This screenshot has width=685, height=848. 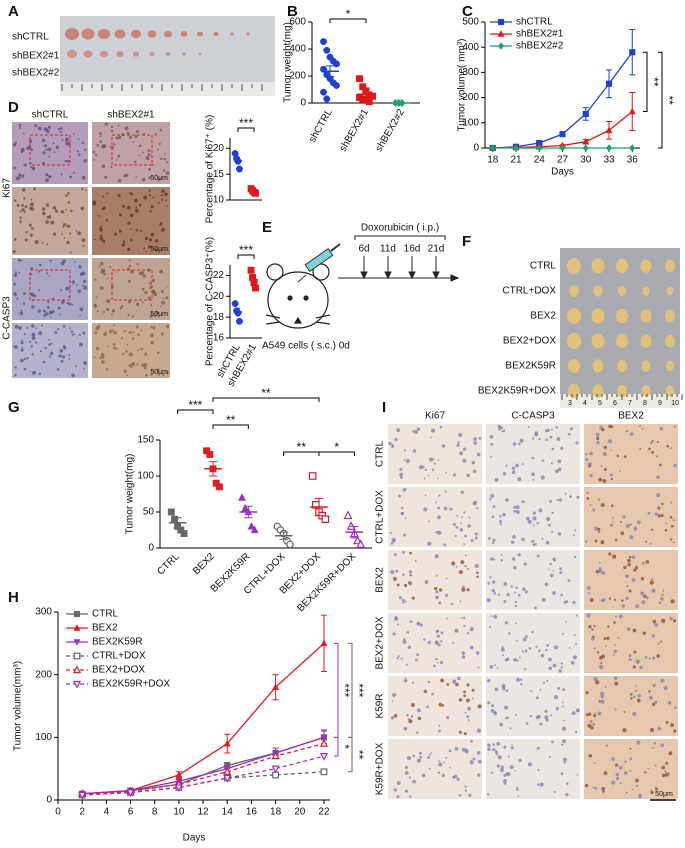 I want to click on ruler-label: 8, so click(x=645, y=403).